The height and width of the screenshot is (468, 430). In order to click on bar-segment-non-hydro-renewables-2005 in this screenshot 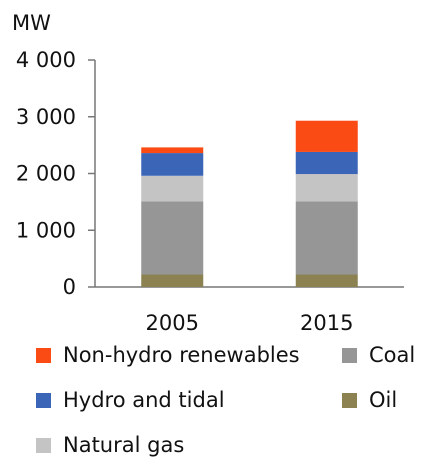, I will do `click(172, 150)`.